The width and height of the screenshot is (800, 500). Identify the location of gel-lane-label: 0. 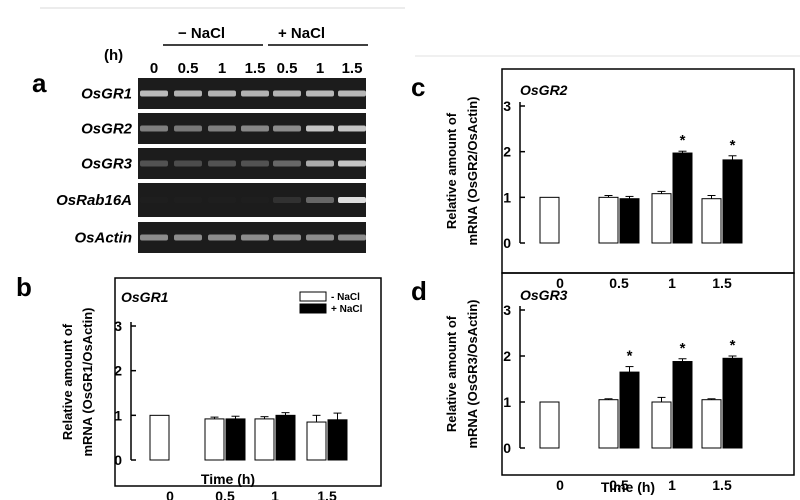
(154, 68).